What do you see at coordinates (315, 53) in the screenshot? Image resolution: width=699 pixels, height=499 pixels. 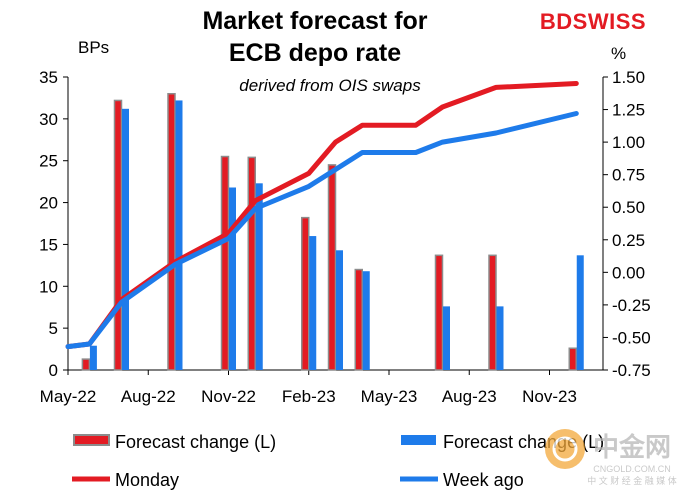 I see `chart-title-line2: ECB depo rate` at bounding box center [315, 53].